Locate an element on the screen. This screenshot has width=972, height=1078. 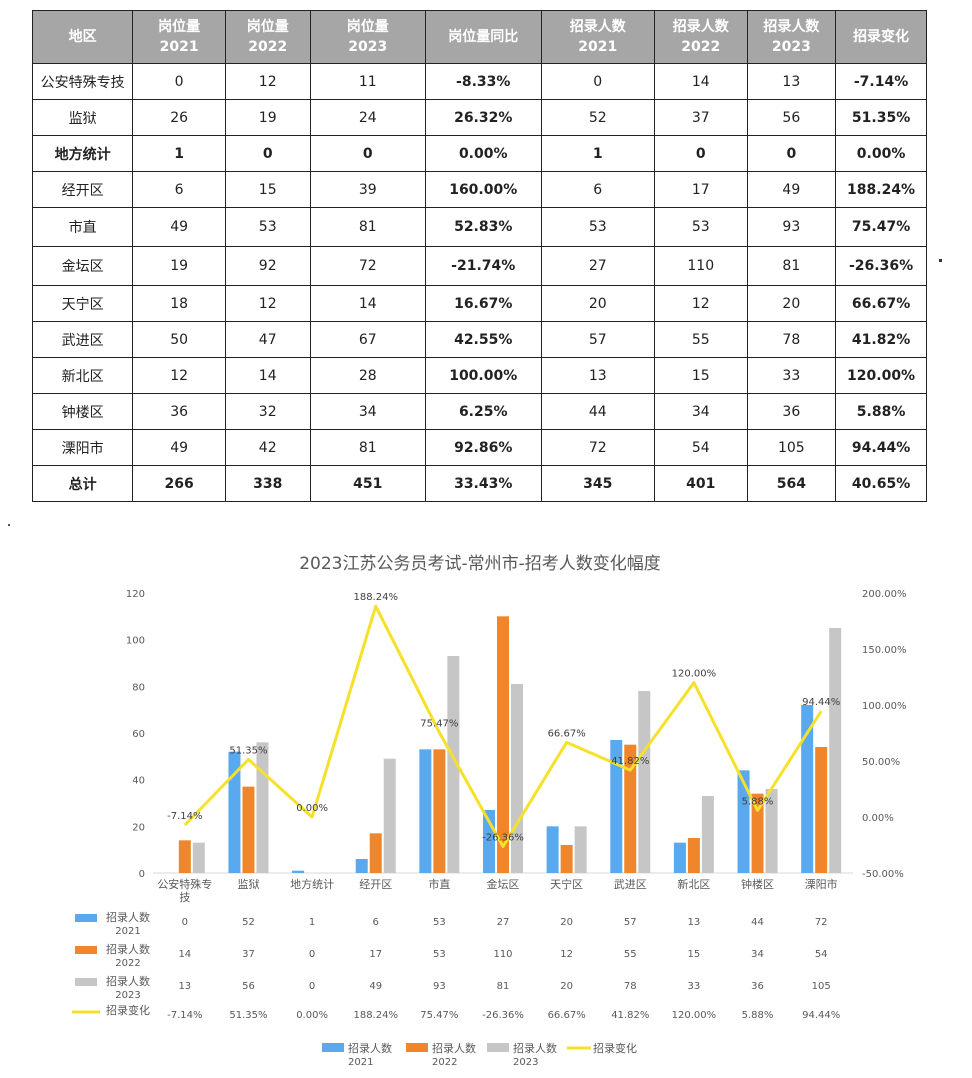
table-cell: 56 is located at coordinates (791, 117).